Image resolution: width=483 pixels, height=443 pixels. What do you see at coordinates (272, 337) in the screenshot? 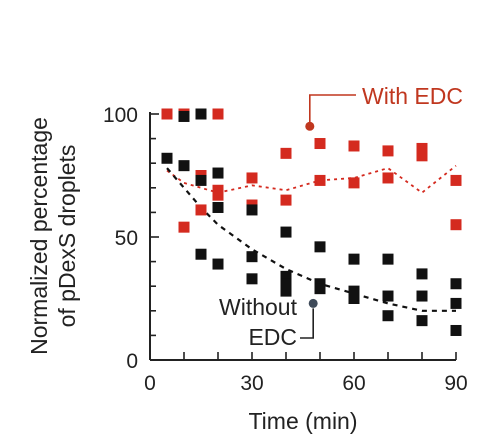
I see `annotation-without-edc-label-line2: EDC` at bounding box center [272, 337].